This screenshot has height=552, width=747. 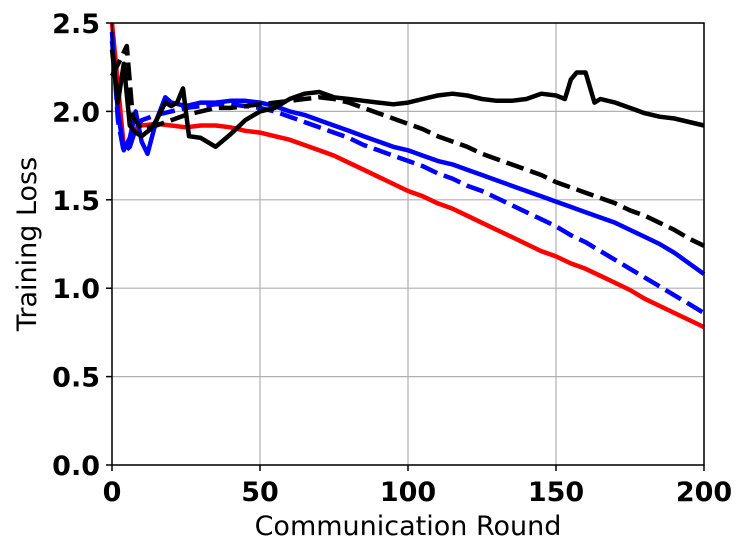 I want to click on y-axis-ticks: 0.0 0.5 1.0 1.5 2.0 2.5, so click(x=82, y=245).